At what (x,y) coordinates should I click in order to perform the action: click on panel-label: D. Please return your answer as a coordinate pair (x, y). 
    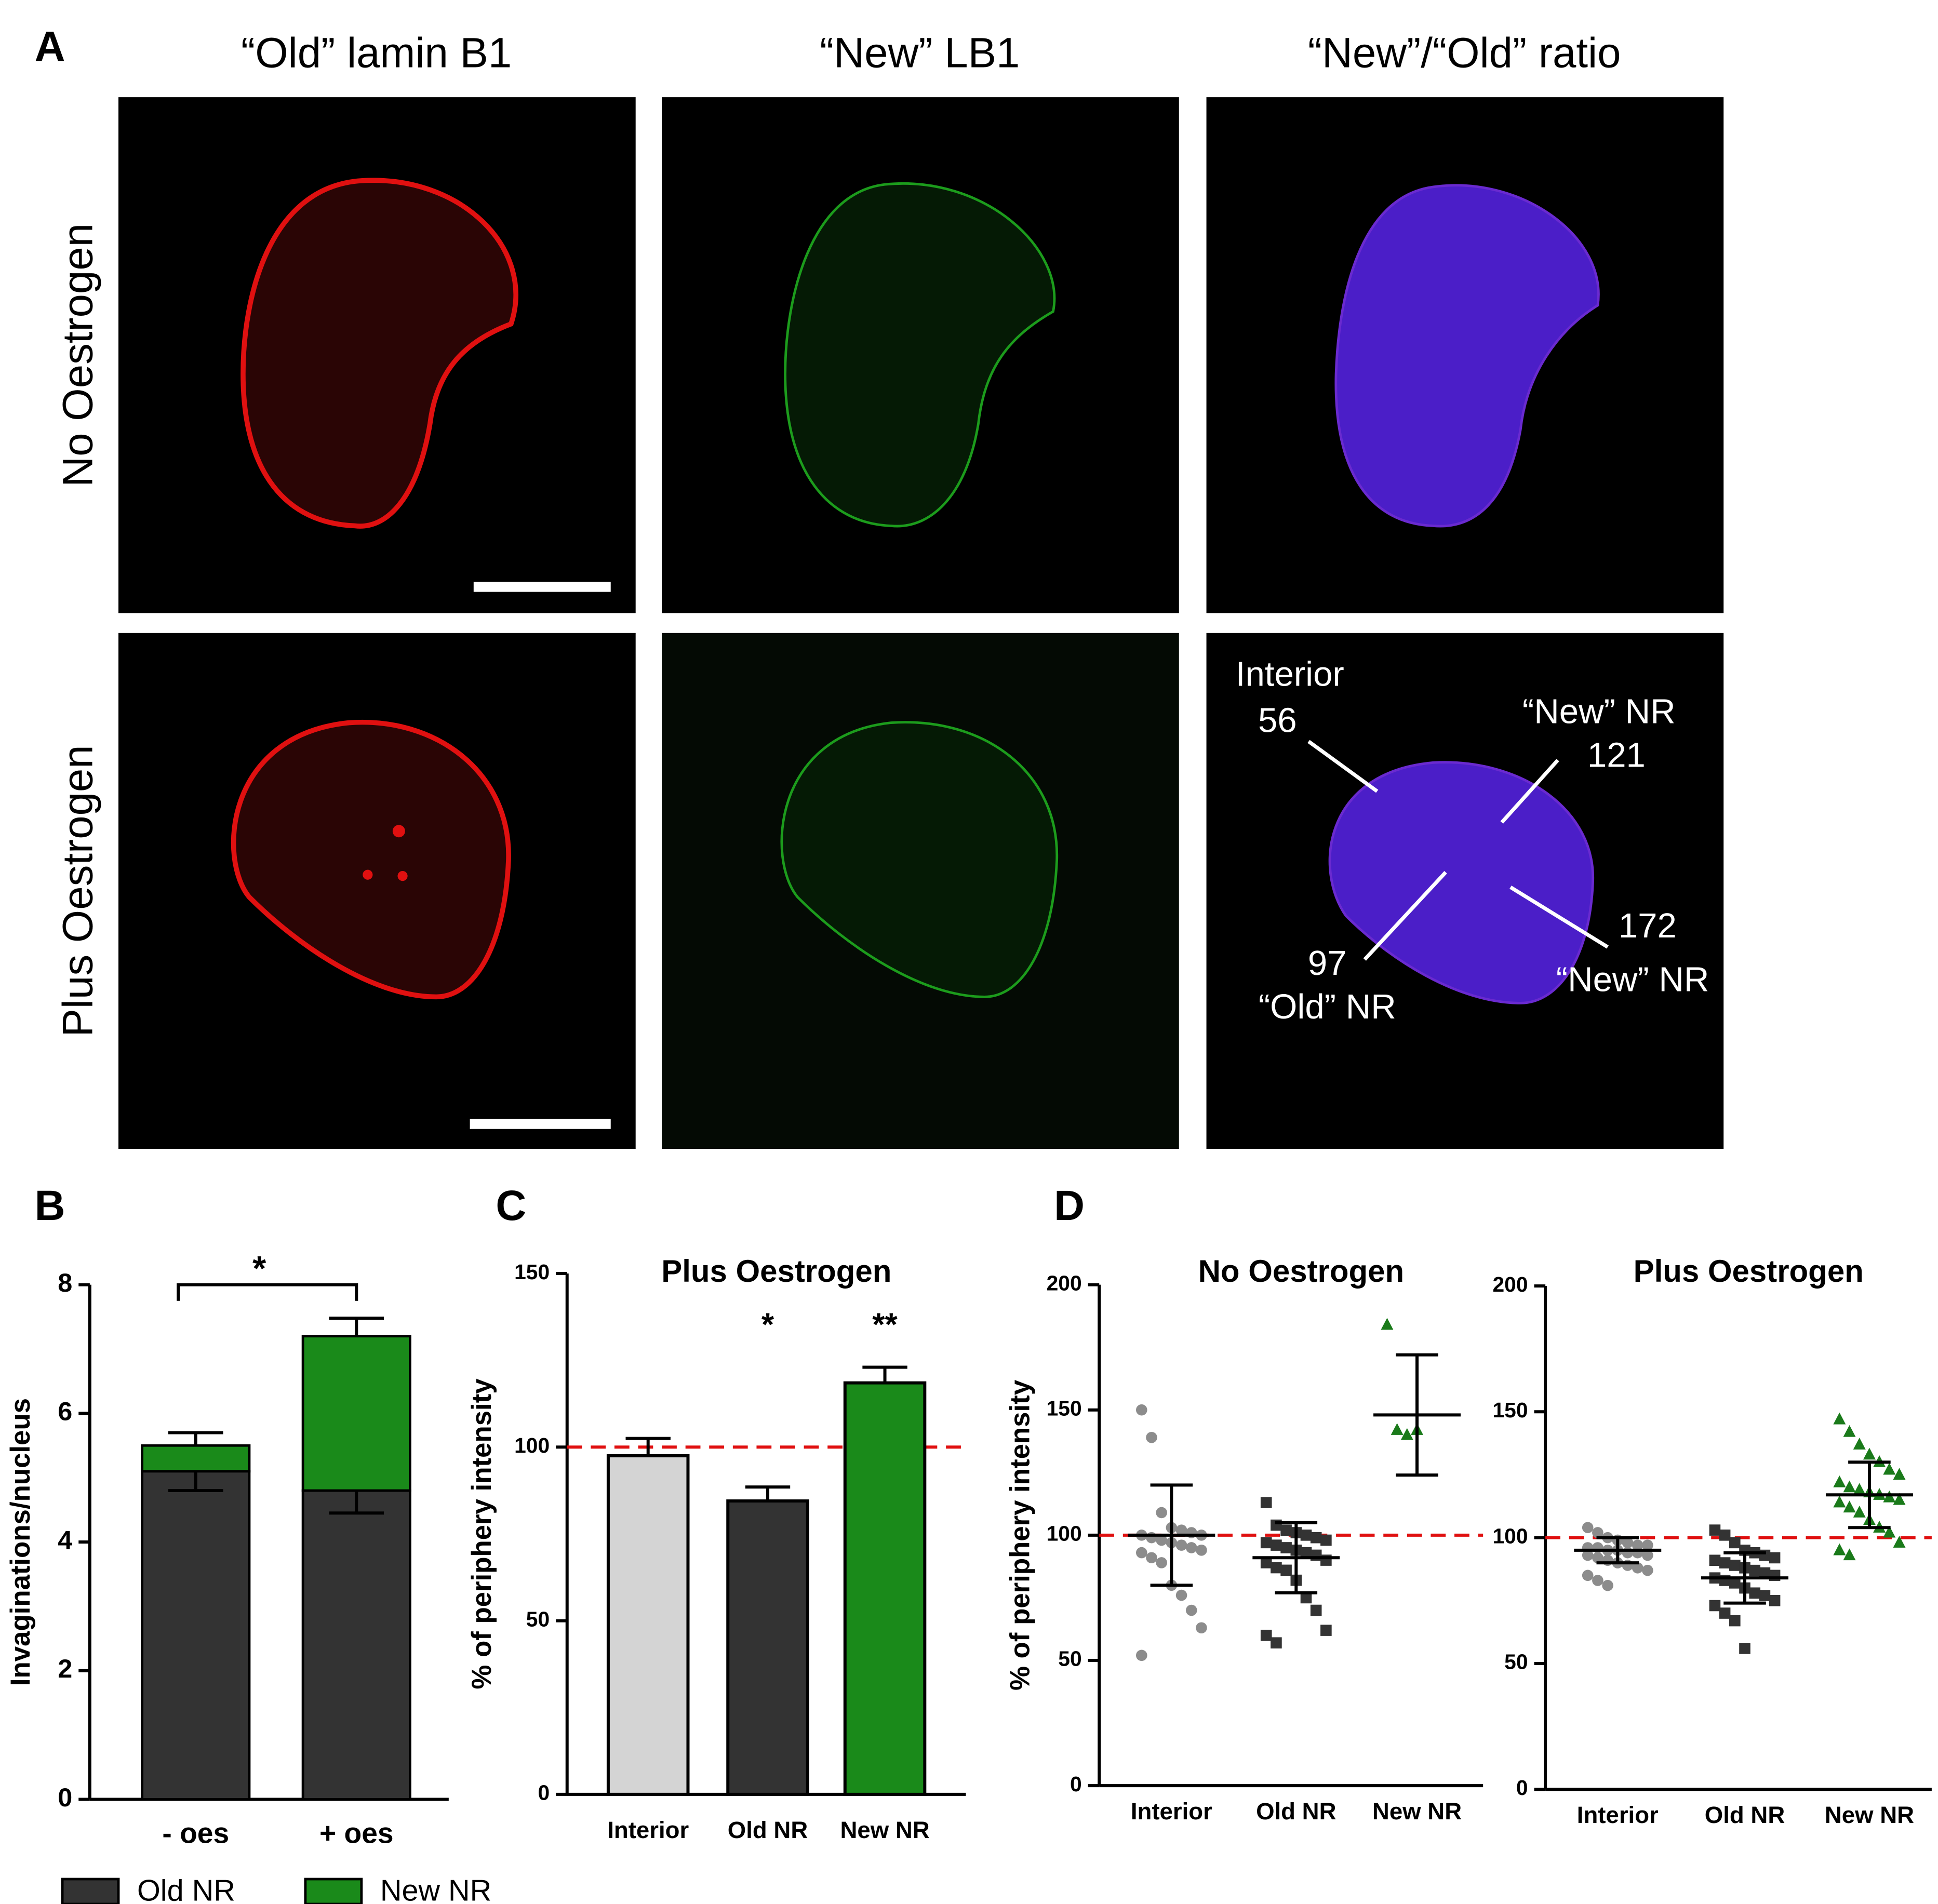
    Looking at the image, I should click on (1069, 1206).